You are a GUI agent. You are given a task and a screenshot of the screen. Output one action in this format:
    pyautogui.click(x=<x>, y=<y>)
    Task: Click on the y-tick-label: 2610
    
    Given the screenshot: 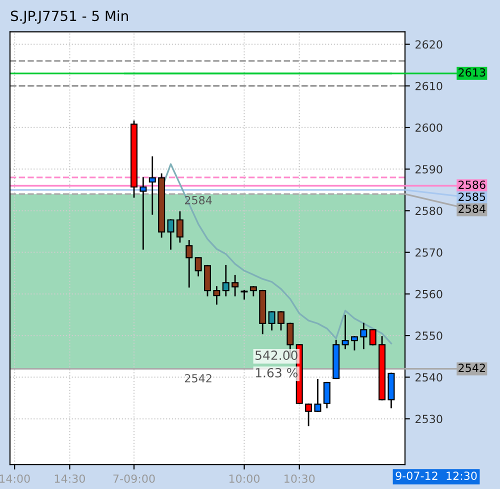 What is the action you would take?
    pyautogui.click(x=429, y=86)
    